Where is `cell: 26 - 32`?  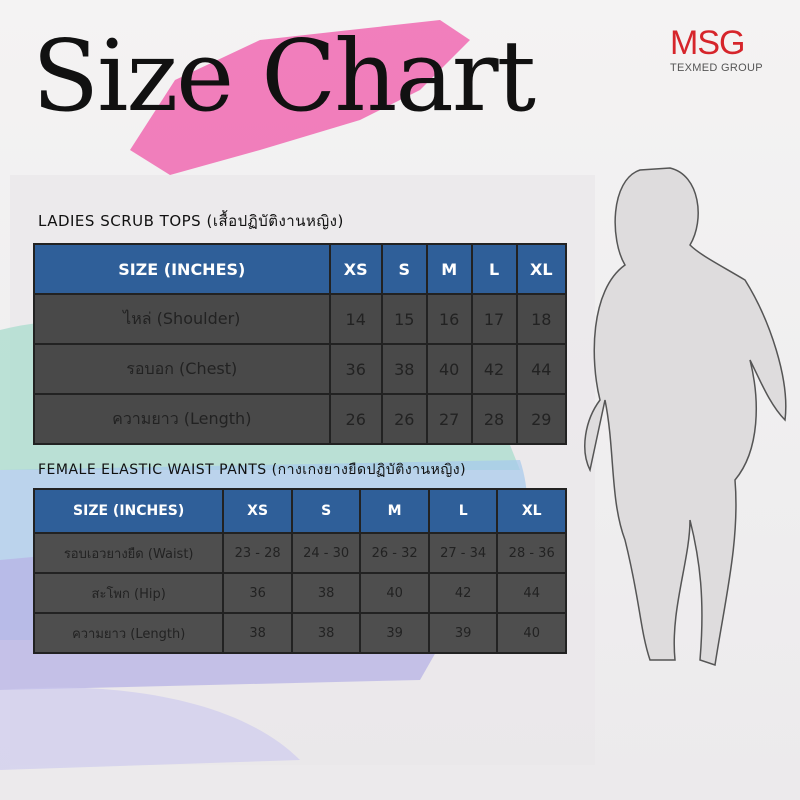
cell: 26 - 32 is located at coordinates (394, 553).